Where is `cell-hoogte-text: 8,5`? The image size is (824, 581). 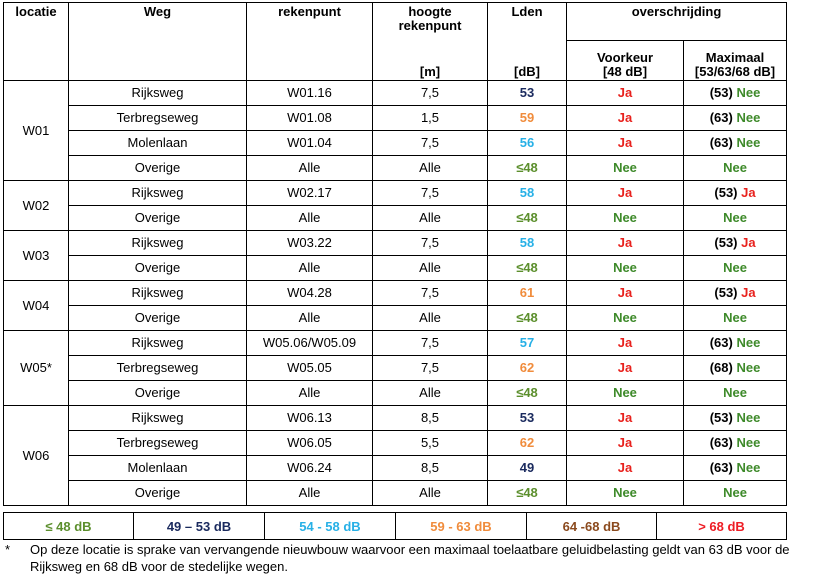 cell-hoogte-text: 8,5 is located at coordinates (430, 467).